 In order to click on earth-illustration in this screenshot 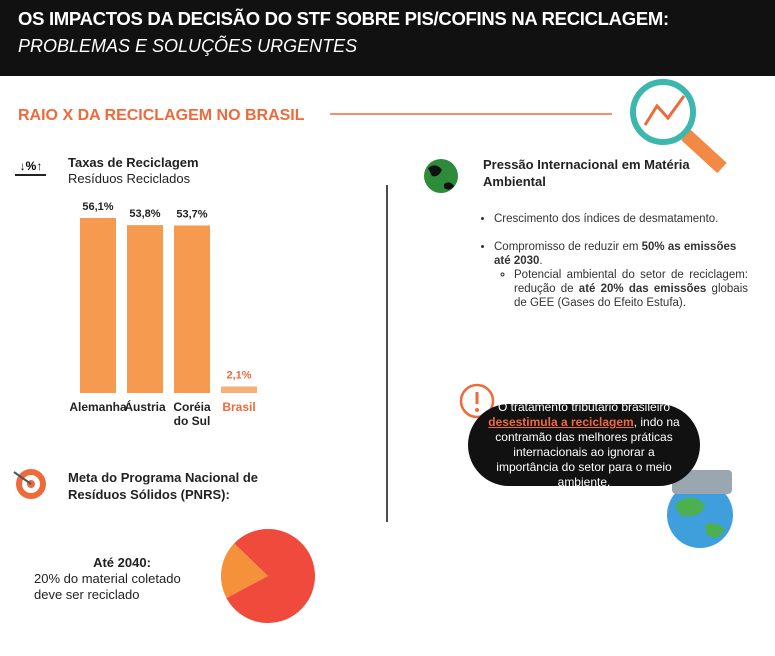, I will do `click(700, 509)`.